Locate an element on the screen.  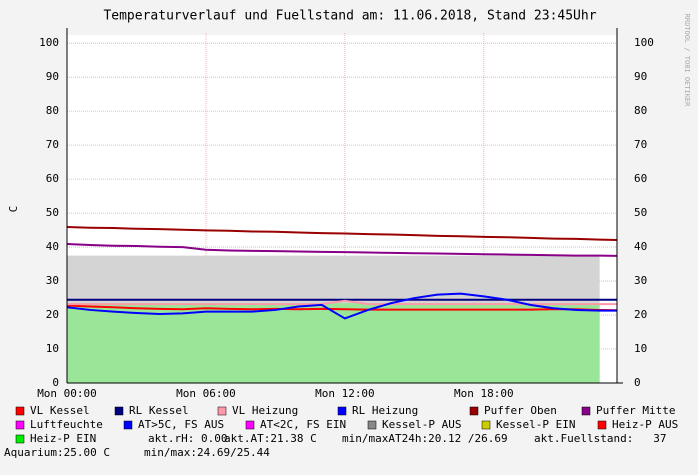
stat-text: akt.Fuellstand: 37 is located at coordinates (600, 438).